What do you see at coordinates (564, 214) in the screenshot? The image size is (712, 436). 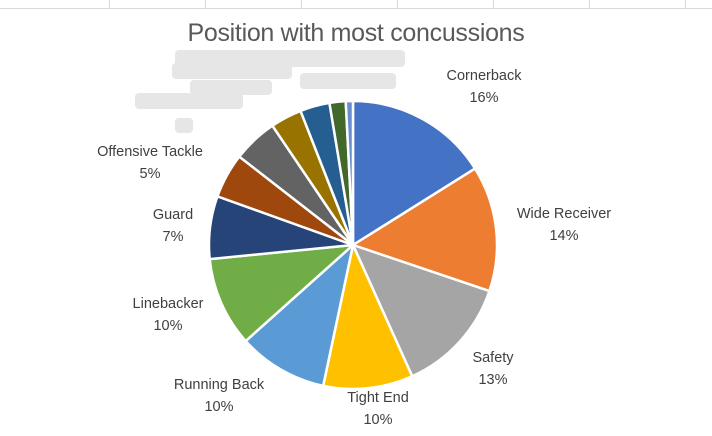 I see `slice-label-name: Wide Receiver` at bounding box center [564, 214].